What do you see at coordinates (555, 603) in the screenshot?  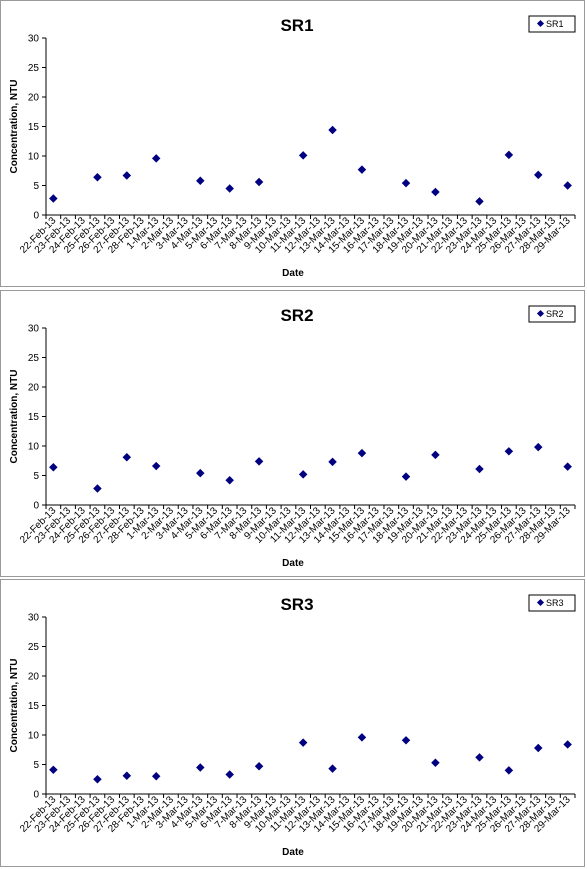 I see `legend-label: SR3` at bounding box center [555, 603].